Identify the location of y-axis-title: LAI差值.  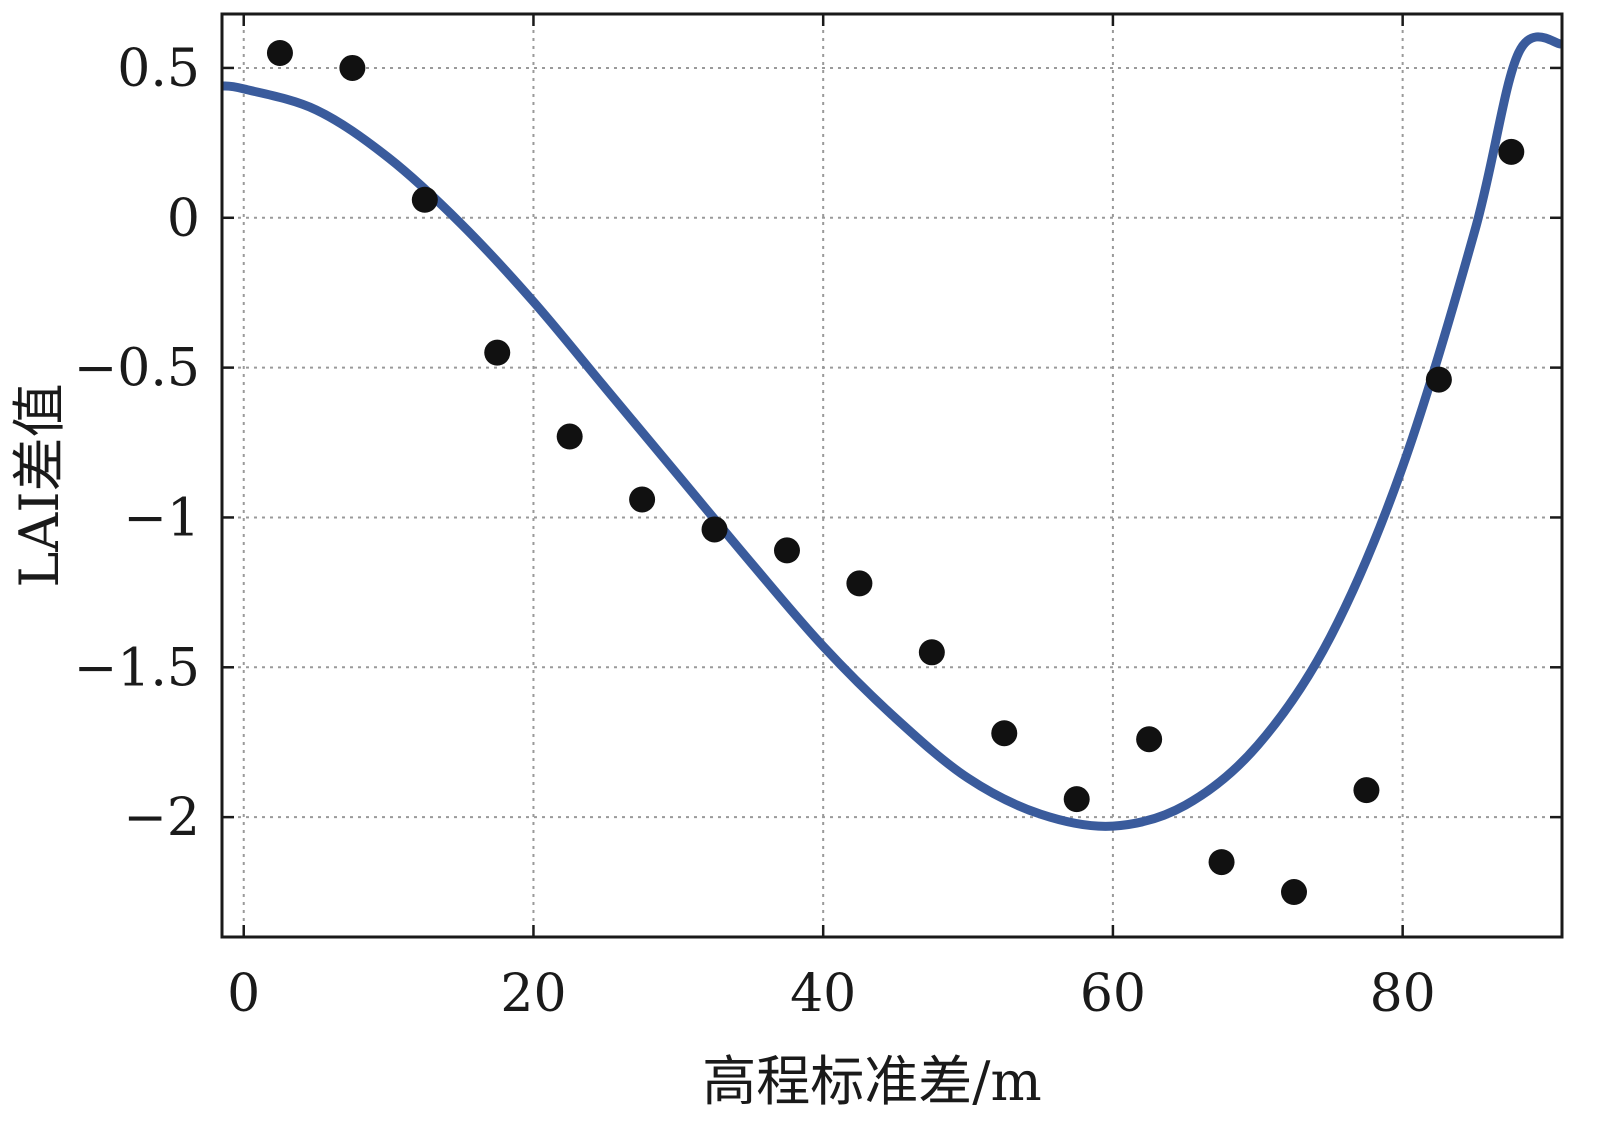
(39, 485).